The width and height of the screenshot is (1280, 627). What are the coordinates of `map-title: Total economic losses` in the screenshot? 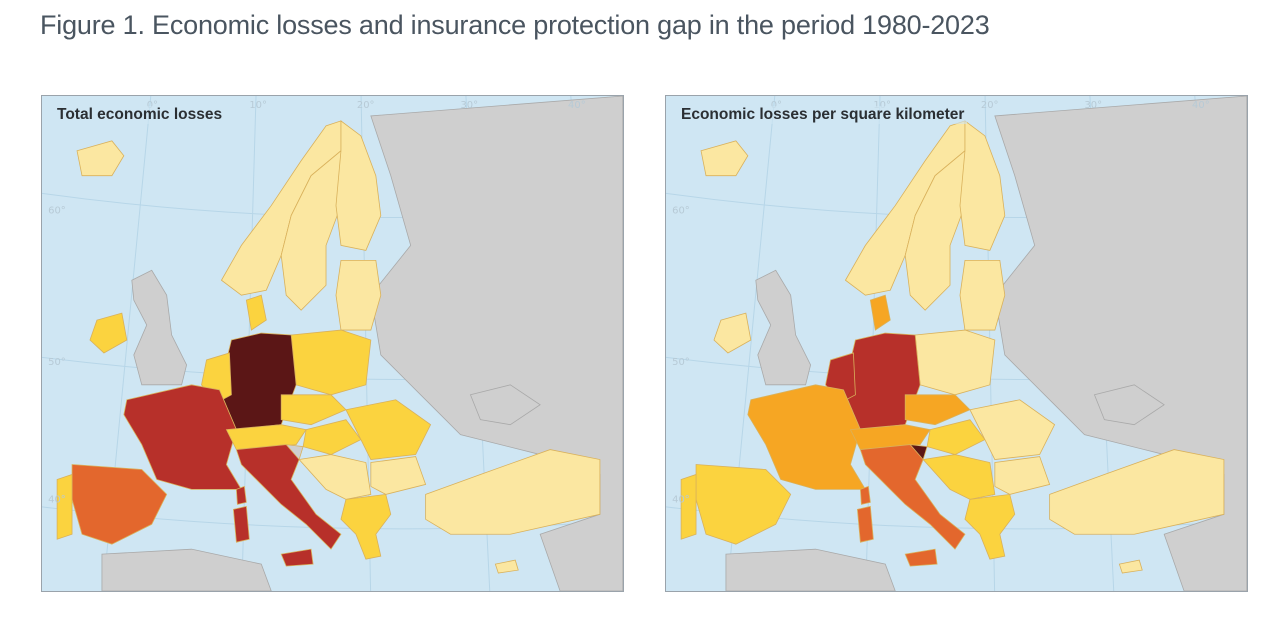 It's located at (140, 115).